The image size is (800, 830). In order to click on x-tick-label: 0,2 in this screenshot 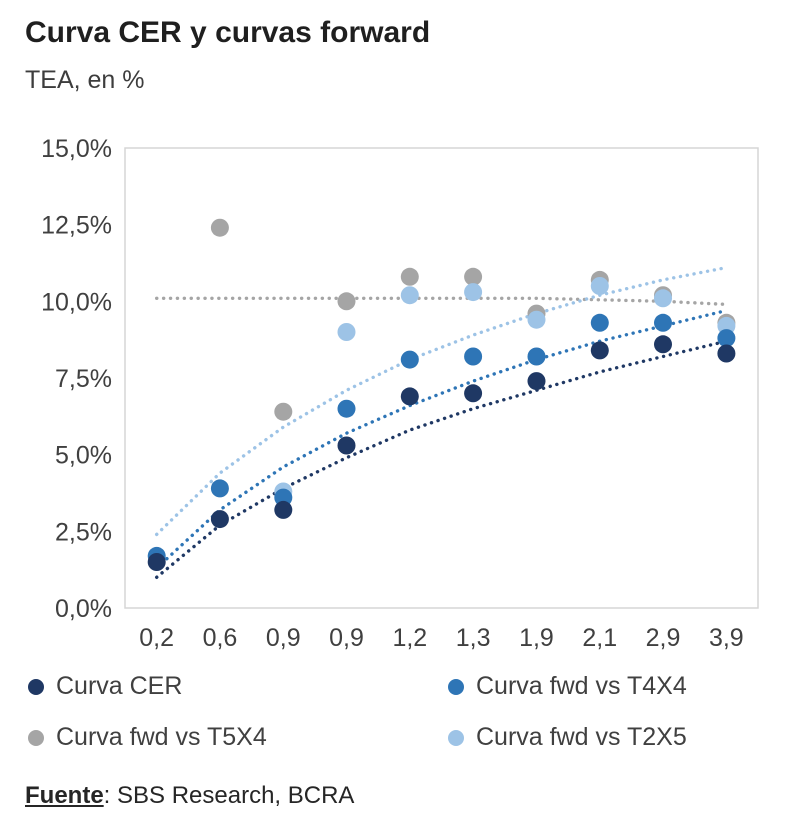, I will do `click(156, 638)`.